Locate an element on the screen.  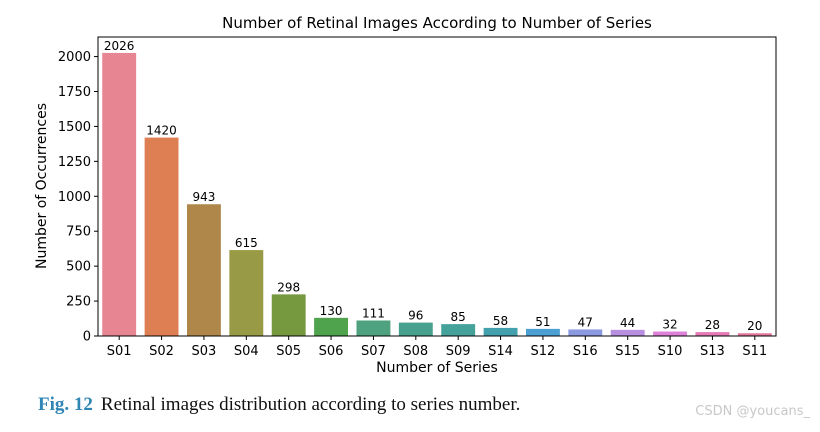
y-tick-label-1000: 1000 is located at coordinates (74, 197).